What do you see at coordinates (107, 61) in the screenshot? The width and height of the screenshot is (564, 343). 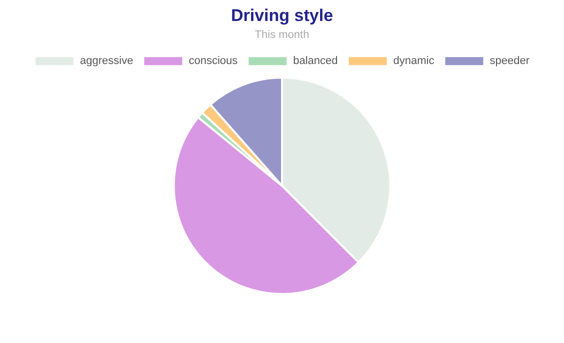 I see `legend-label: aggressive` at bounding box center [107, 61].